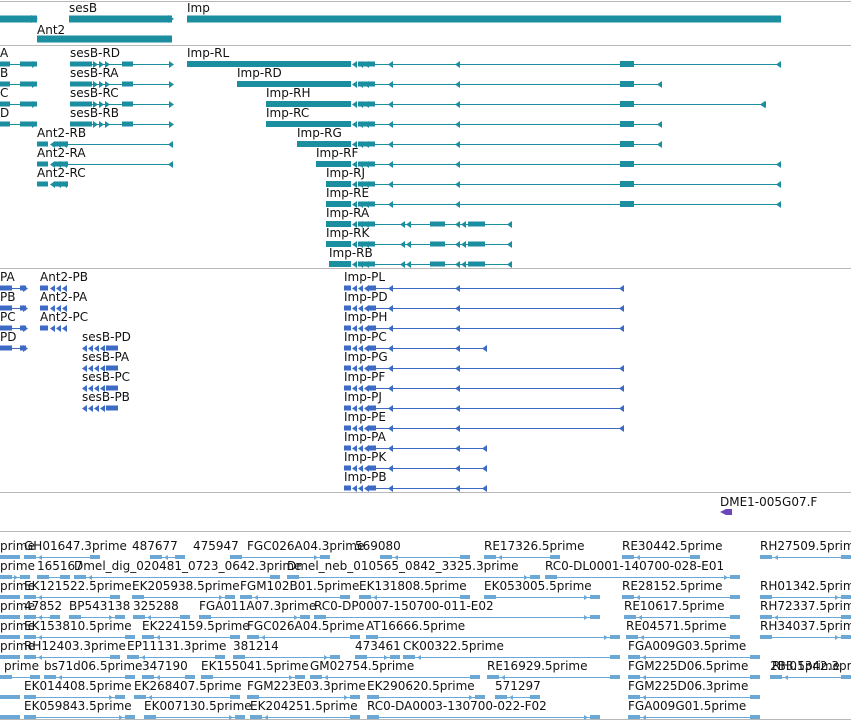 This screenshot has width=851, height=721. I want to click on est-label: EK204251.5prime, so click(304, 706).